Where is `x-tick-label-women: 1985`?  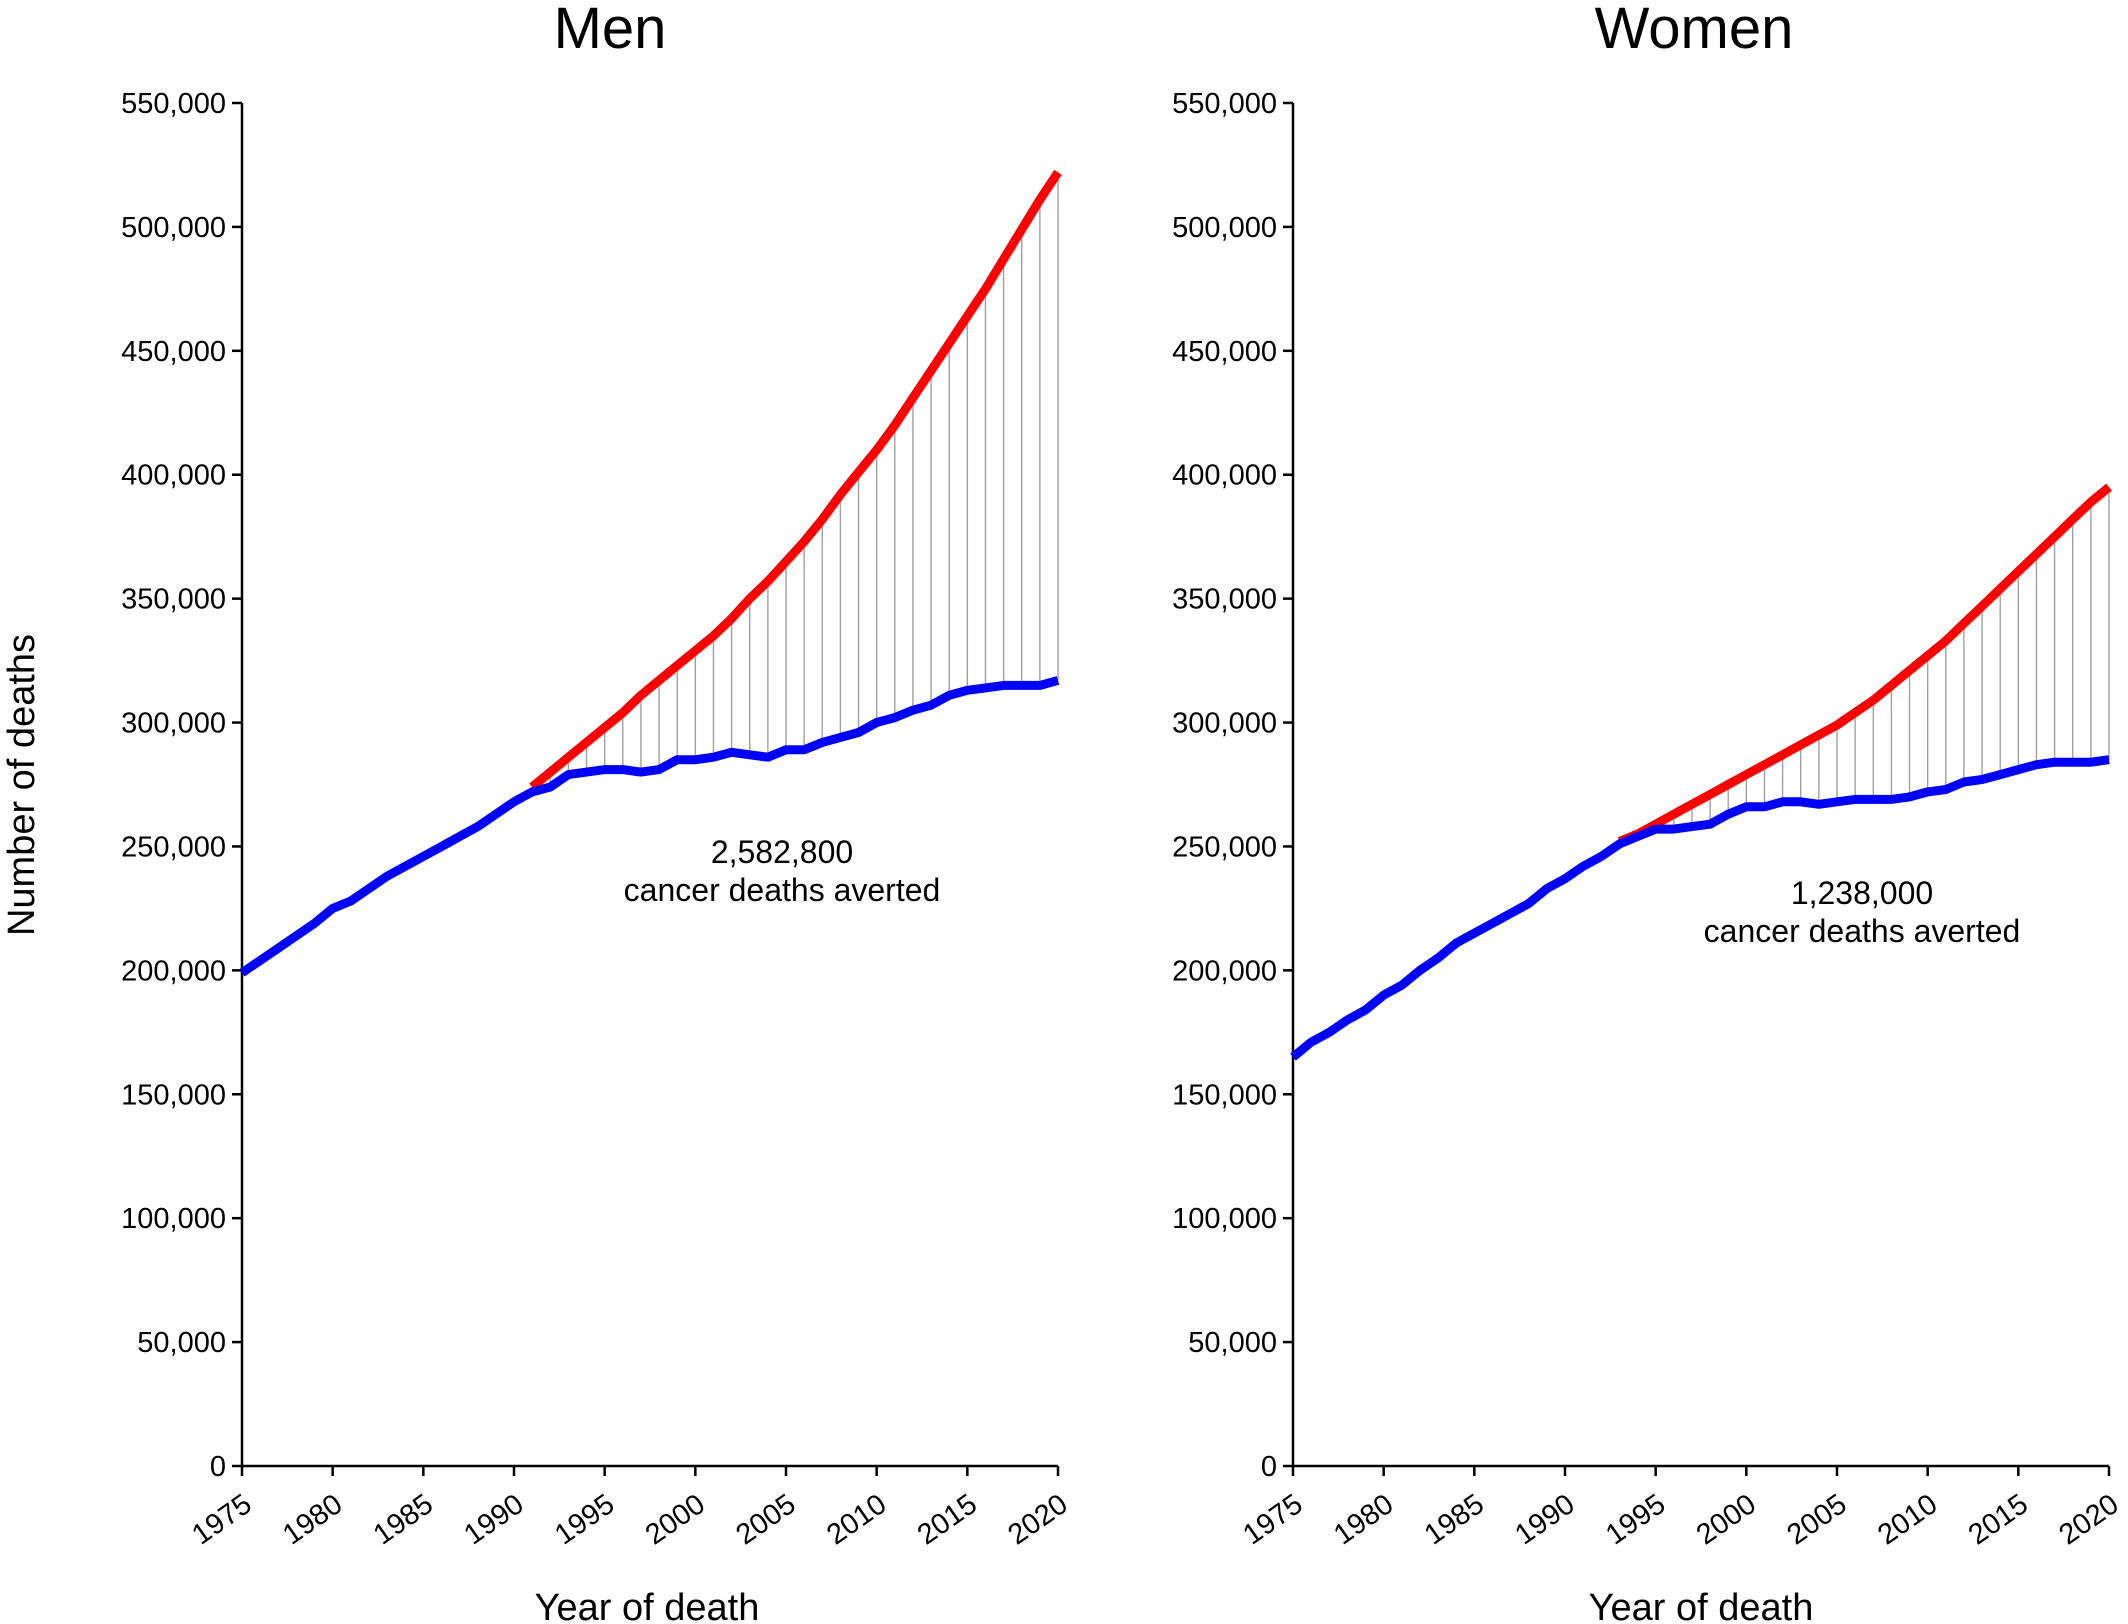 x-tick-label-women: 1985 is located at coordinates (1454, 1519).